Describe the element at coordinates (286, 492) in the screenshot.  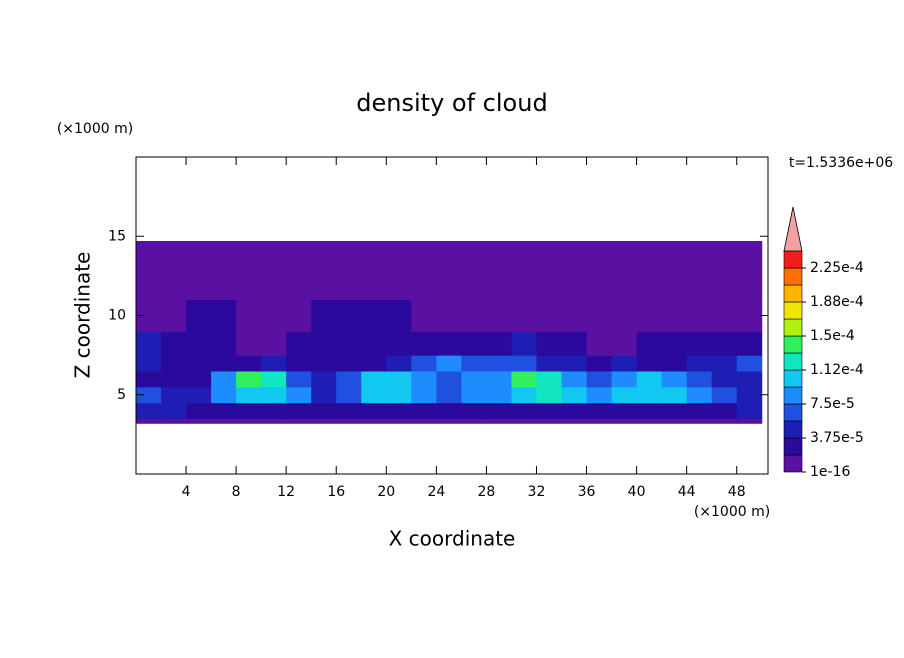
I see `x-tick-label: 12` at that location.